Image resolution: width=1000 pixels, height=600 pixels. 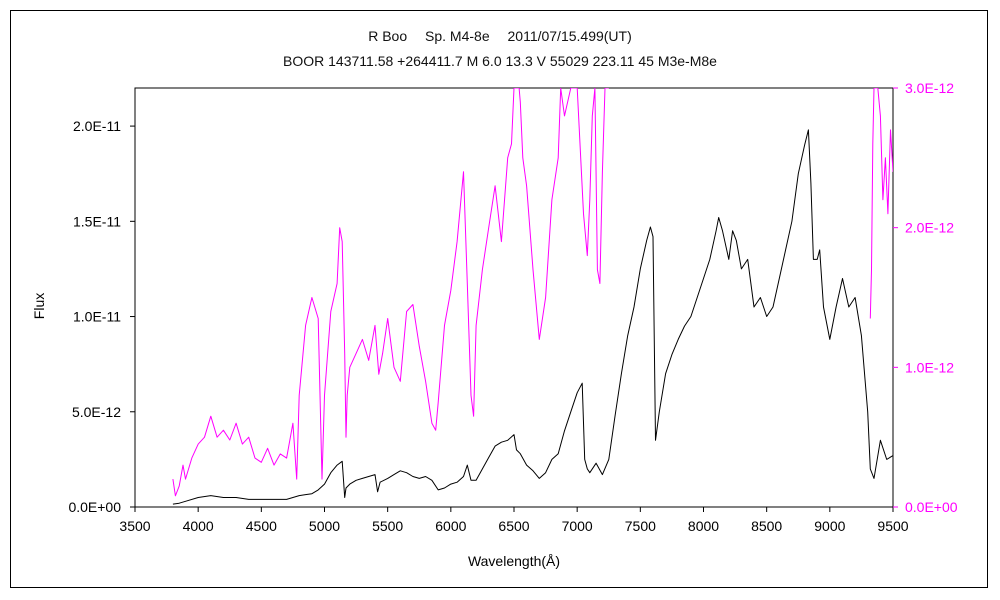 What do you see at coordinates (39, 306) in the screenshot?
I see `y-axis-label: Flux` at bounding box center [39, 306].